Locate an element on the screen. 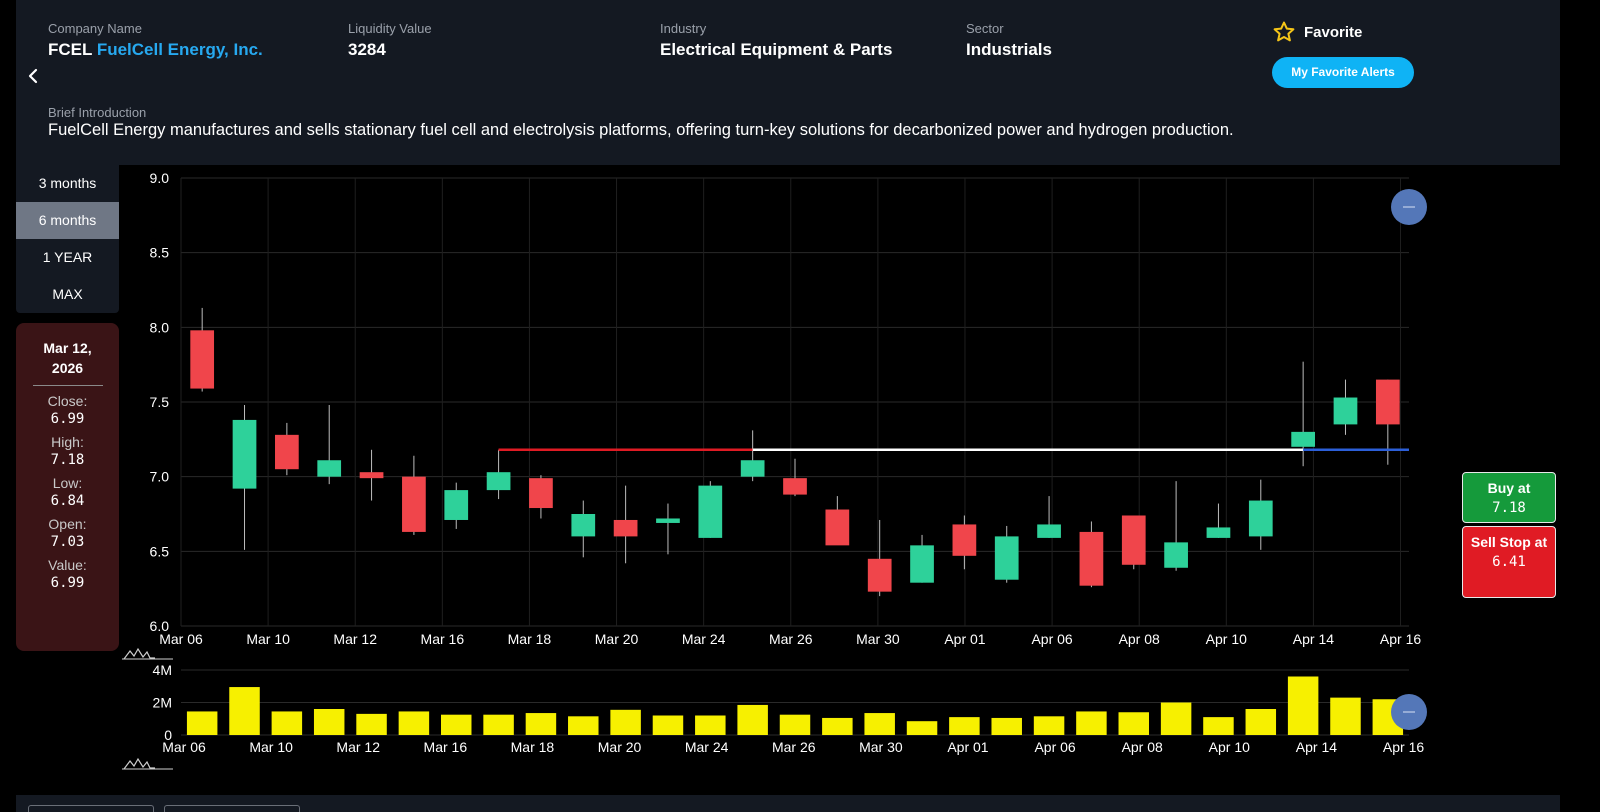 This screenshot has width=1600, height=812. volume-zoom-button is located at coordinates (1409, 712).